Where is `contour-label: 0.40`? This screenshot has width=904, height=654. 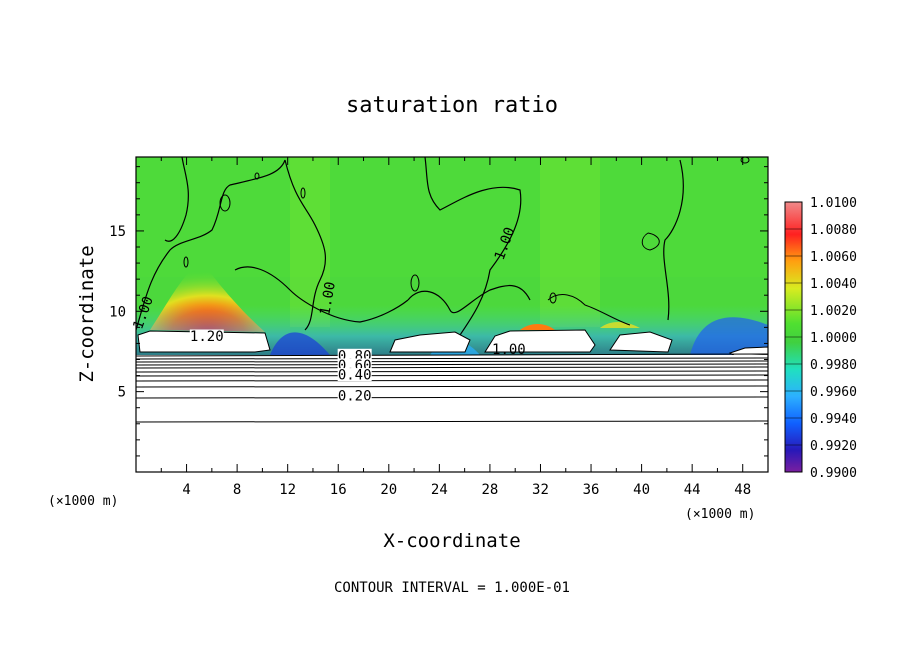
contour-label: 0.40 is located at coordinates (355, 376).